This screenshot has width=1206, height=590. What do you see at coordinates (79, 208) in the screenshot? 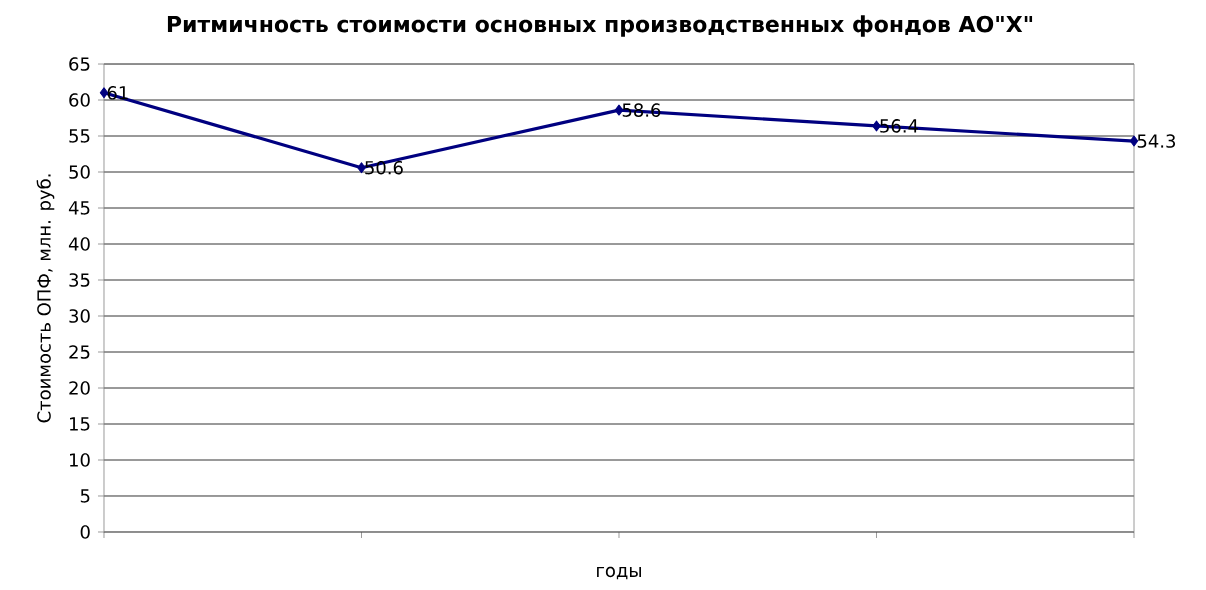
I see `y-tick-label: 45` at bounding box center [79, 208].